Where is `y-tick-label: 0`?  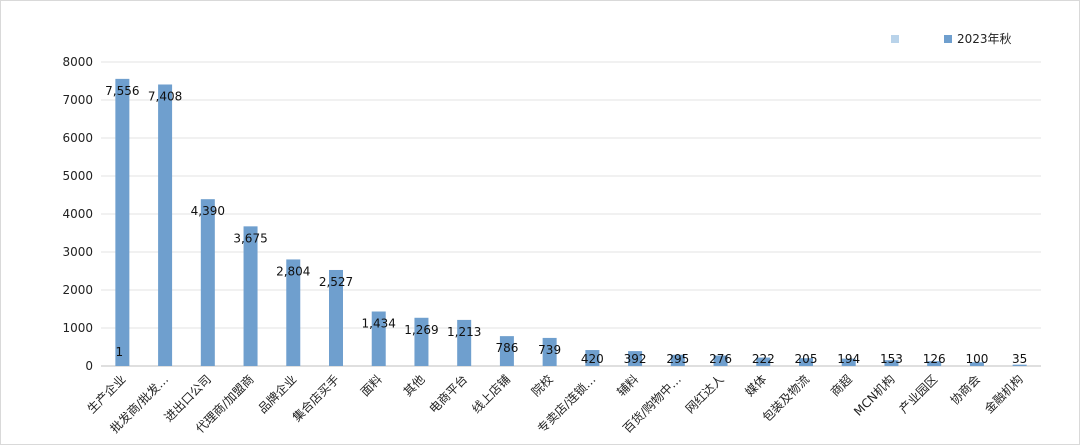 y-tick-label: 0 is located at coordinates (89, 366).